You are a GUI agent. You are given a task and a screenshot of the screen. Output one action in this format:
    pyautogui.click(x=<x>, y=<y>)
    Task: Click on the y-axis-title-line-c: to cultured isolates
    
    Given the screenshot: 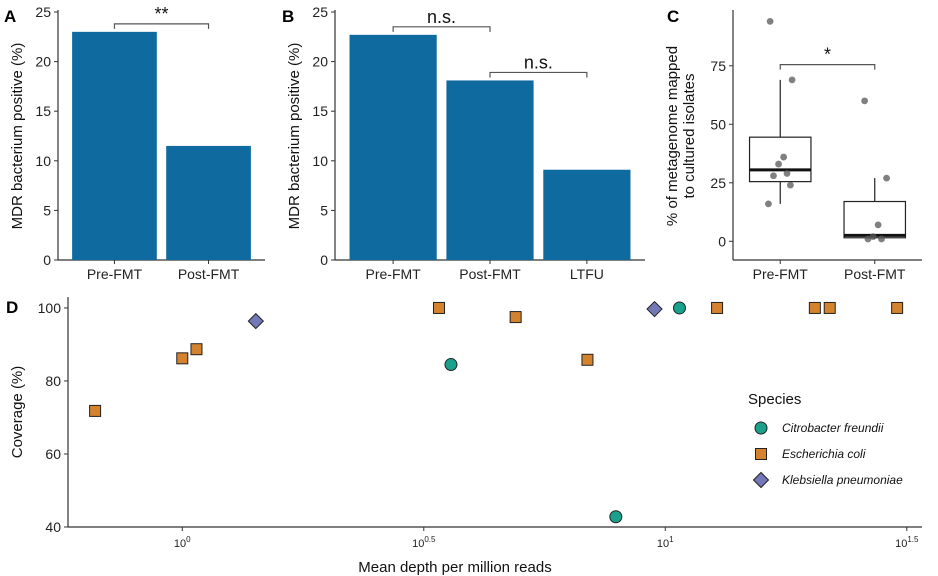 What is the action you would take?
    pyautogui.click(x=689, y=135)
    